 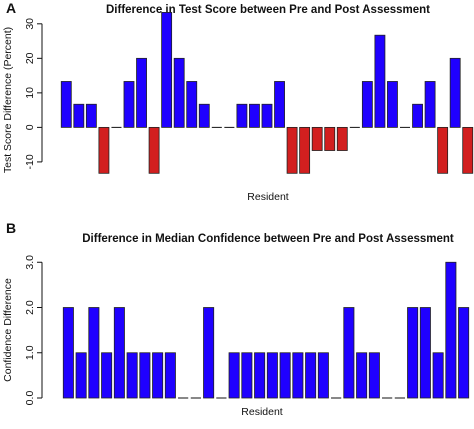 I want to click on y-tick-label: 30, so click(x=30, y=24).